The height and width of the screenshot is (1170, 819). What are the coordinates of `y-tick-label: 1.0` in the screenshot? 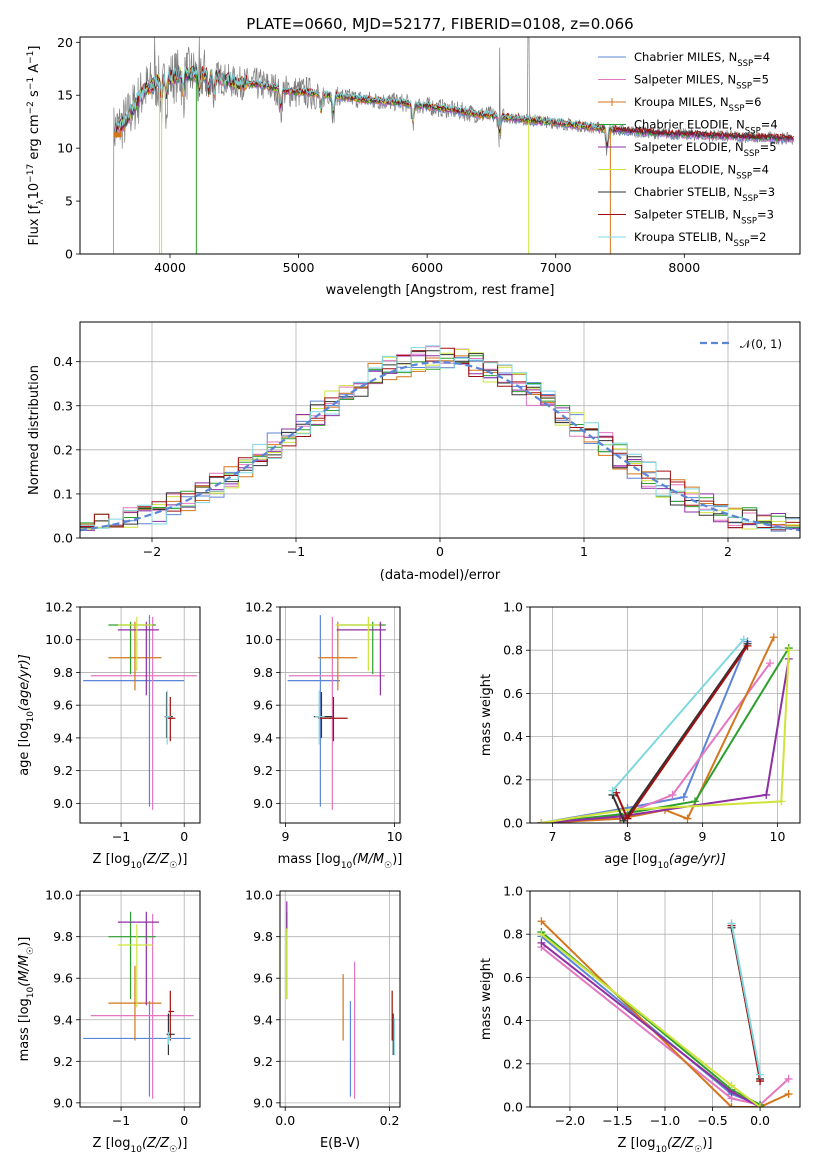 It's located at (513, 607).